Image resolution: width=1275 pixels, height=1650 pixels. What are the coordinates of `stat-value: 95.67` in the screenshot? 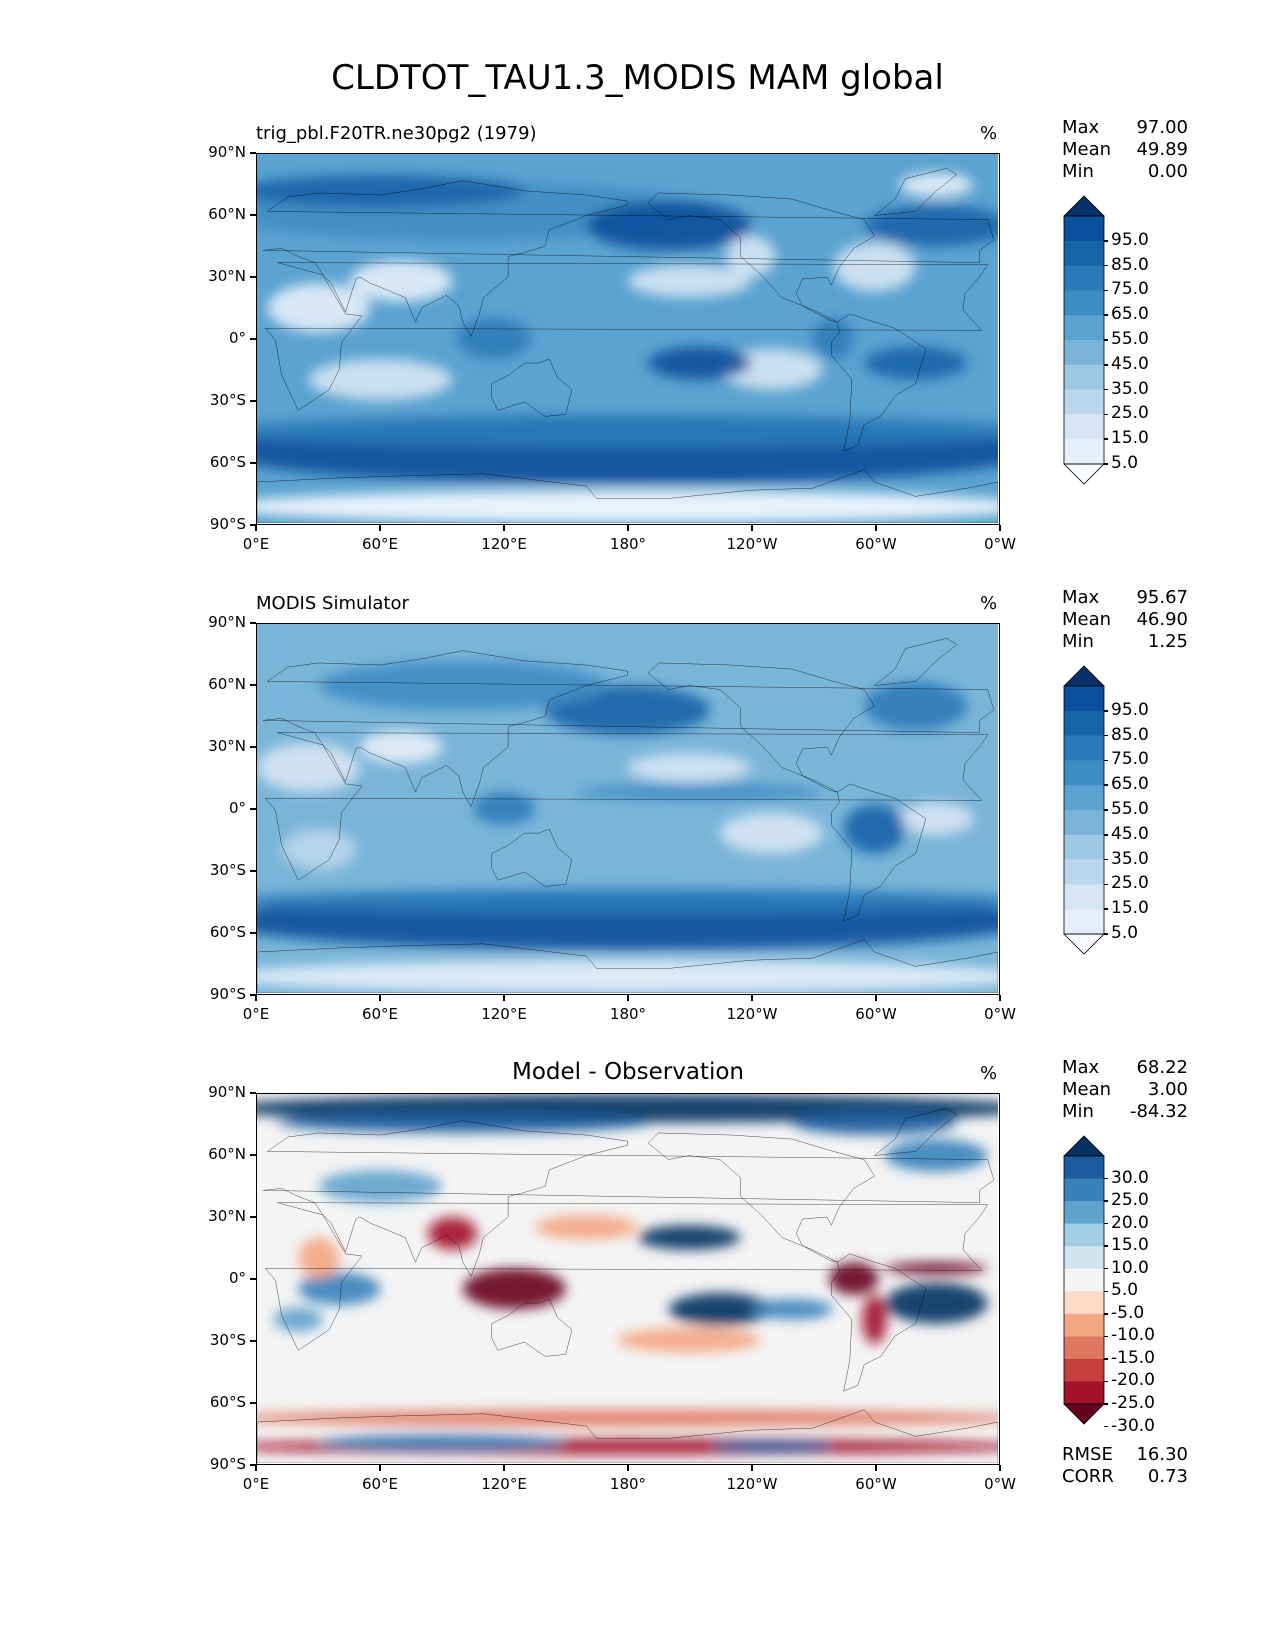 It's located at (1162, 597).